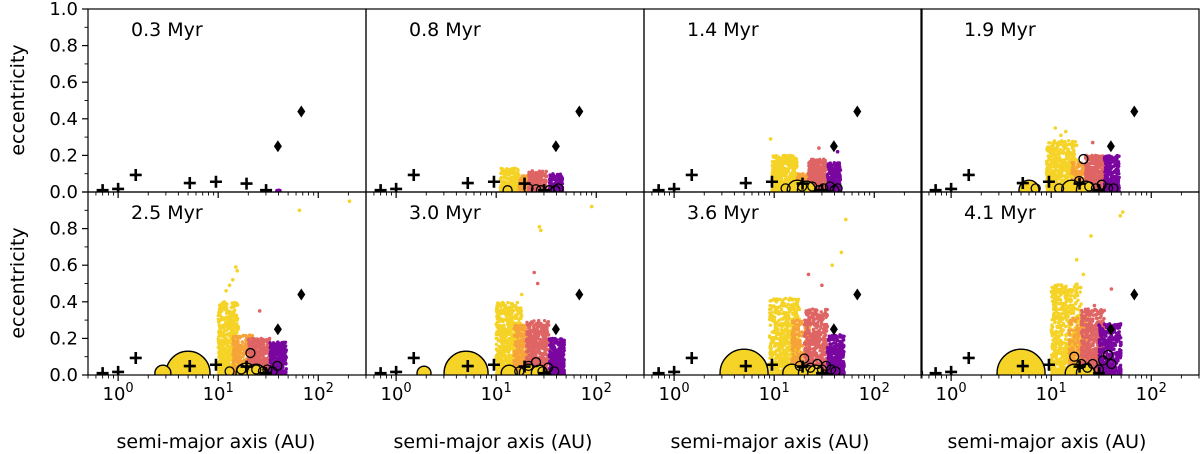 The width and height of the screenshot is (1200, 454). I want to click on x-axis-label-4: semi-major axis (AU), so click(1047, 442).